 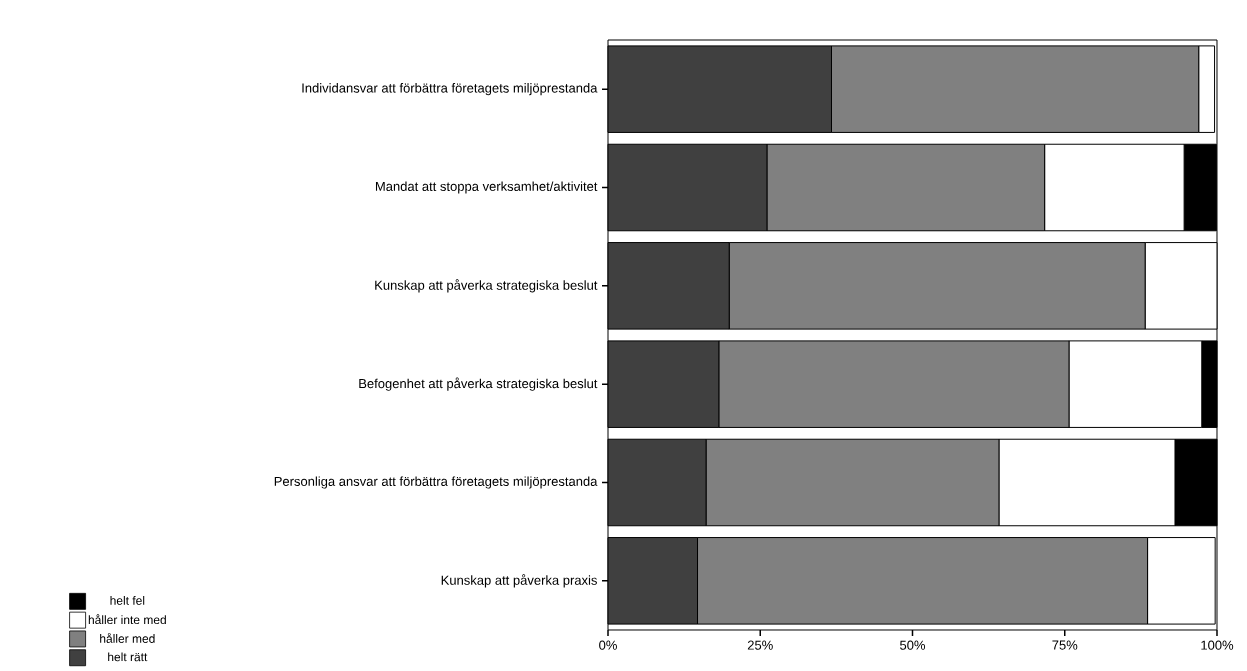 I want to click on legend-label: helt fel, so click(x=127, y=600).